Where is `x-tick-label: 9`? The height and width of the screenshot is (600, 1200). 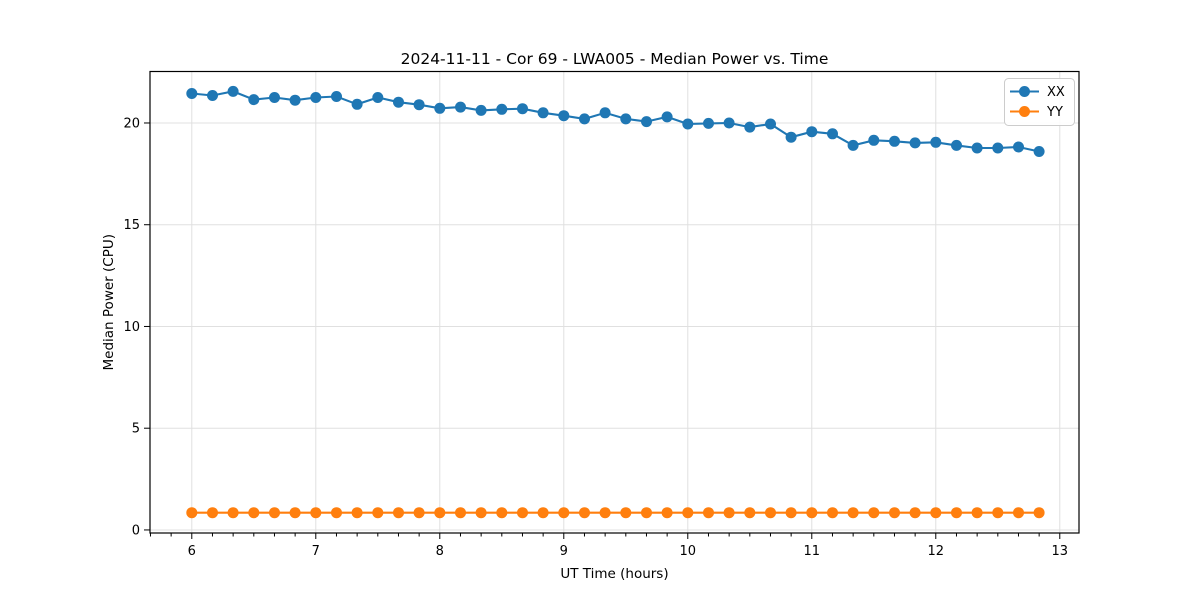 x-tick-label: 9 is located at coordinates (564, 551).